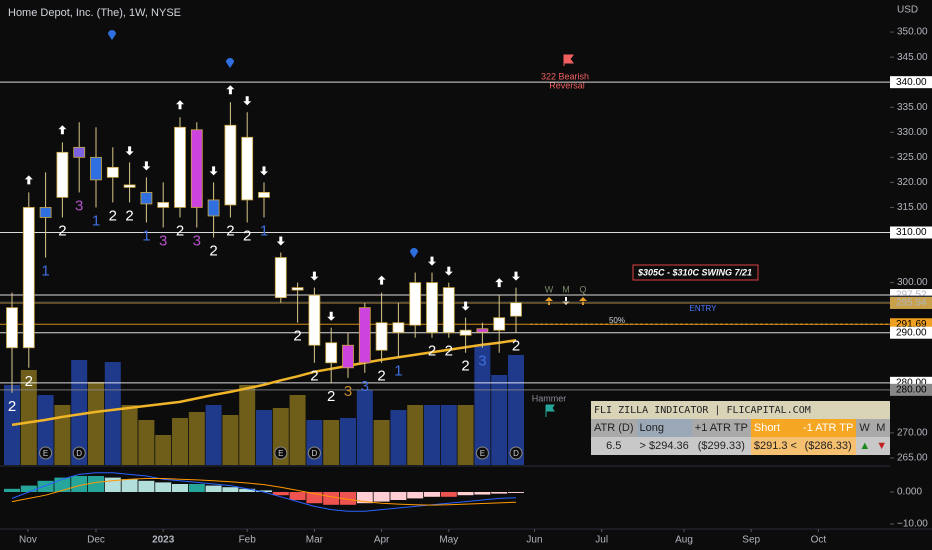 Image resolution: width=932 pixels, height=550 pixels. Describe the element at coordinates (534, 540) in the screenshot. I see `x-tick-label: Jun` at that location.